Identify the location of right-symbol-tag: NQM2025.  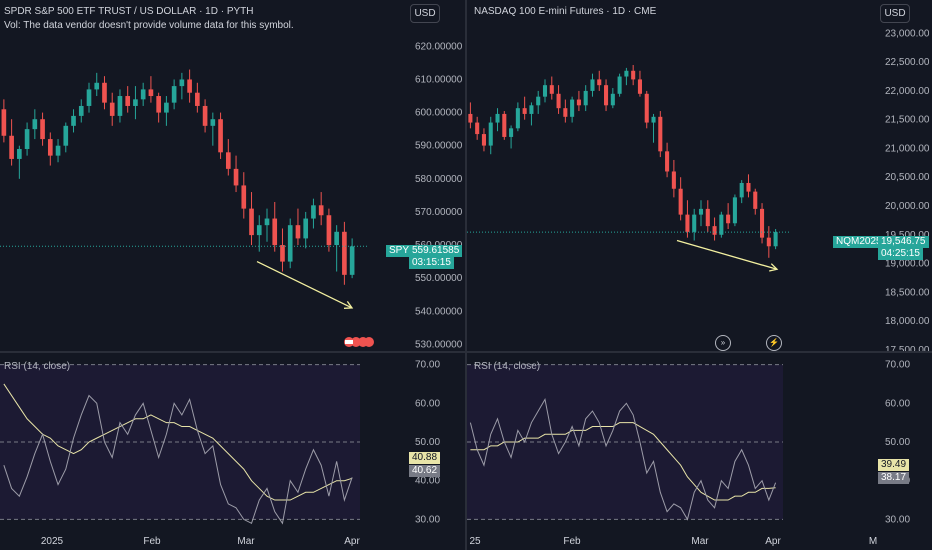
(859, 242).